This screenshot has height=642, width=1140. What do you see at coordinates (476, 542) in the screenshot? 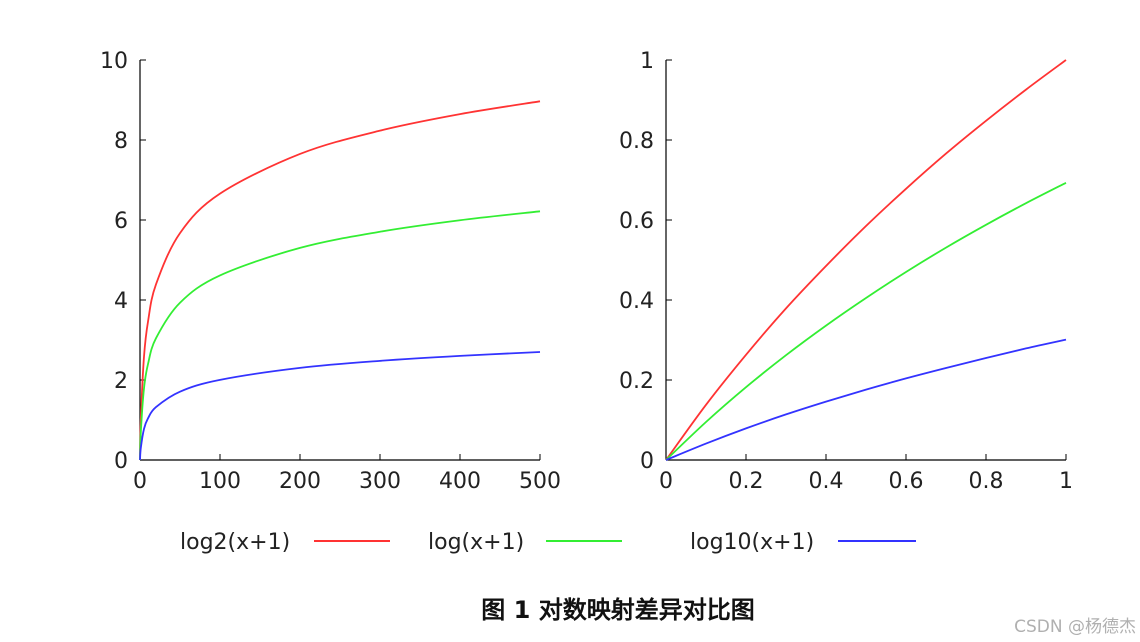
I see `legend-label-ln: log(x+1)` at bounding box center [476, 542].